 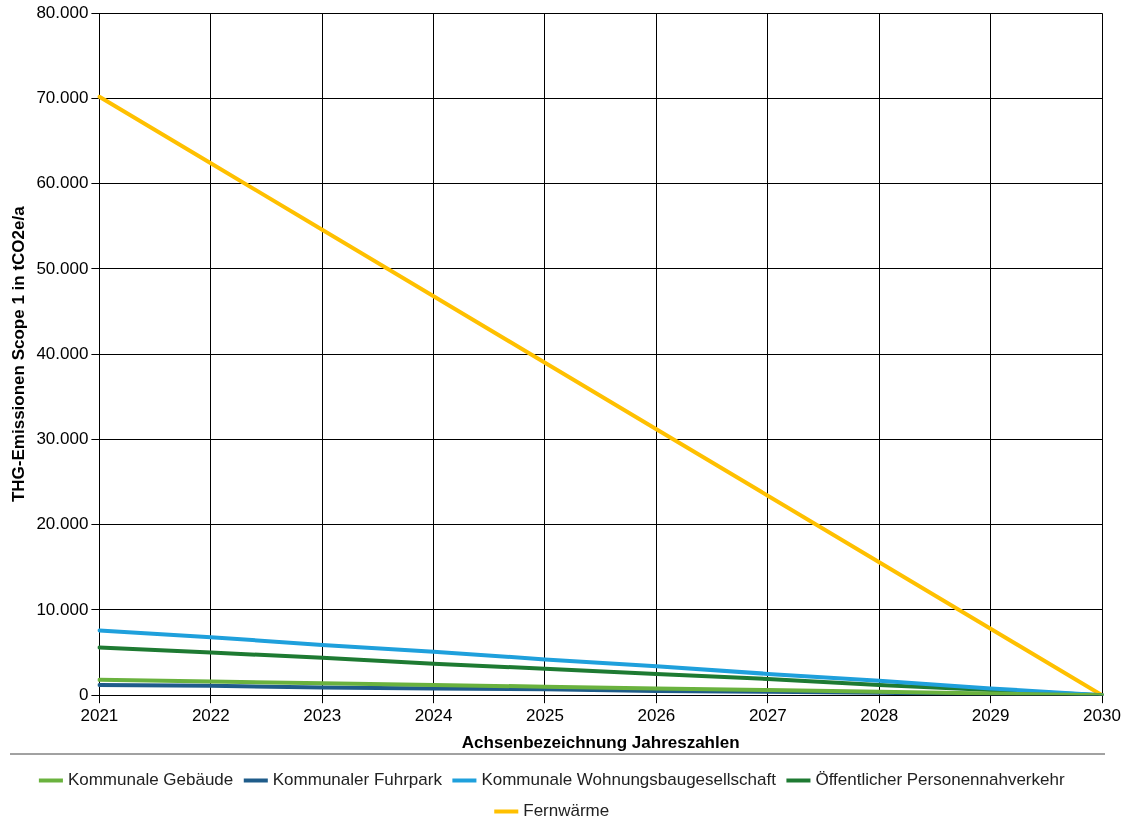 What do you see at coordinates (433, 716) in the screenshot?
I see `x-tick-label: 2024` at bounding box center [433, 716].